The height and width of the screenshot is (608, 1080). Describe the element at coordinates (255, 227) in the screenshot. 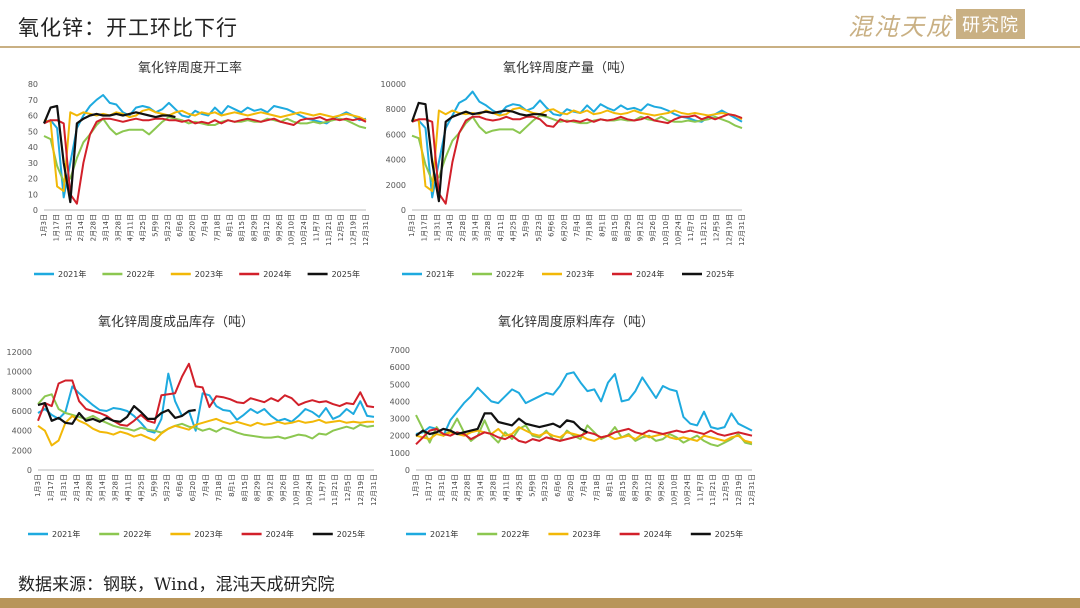

I see `x-tick-label: 8月29日` at that location.